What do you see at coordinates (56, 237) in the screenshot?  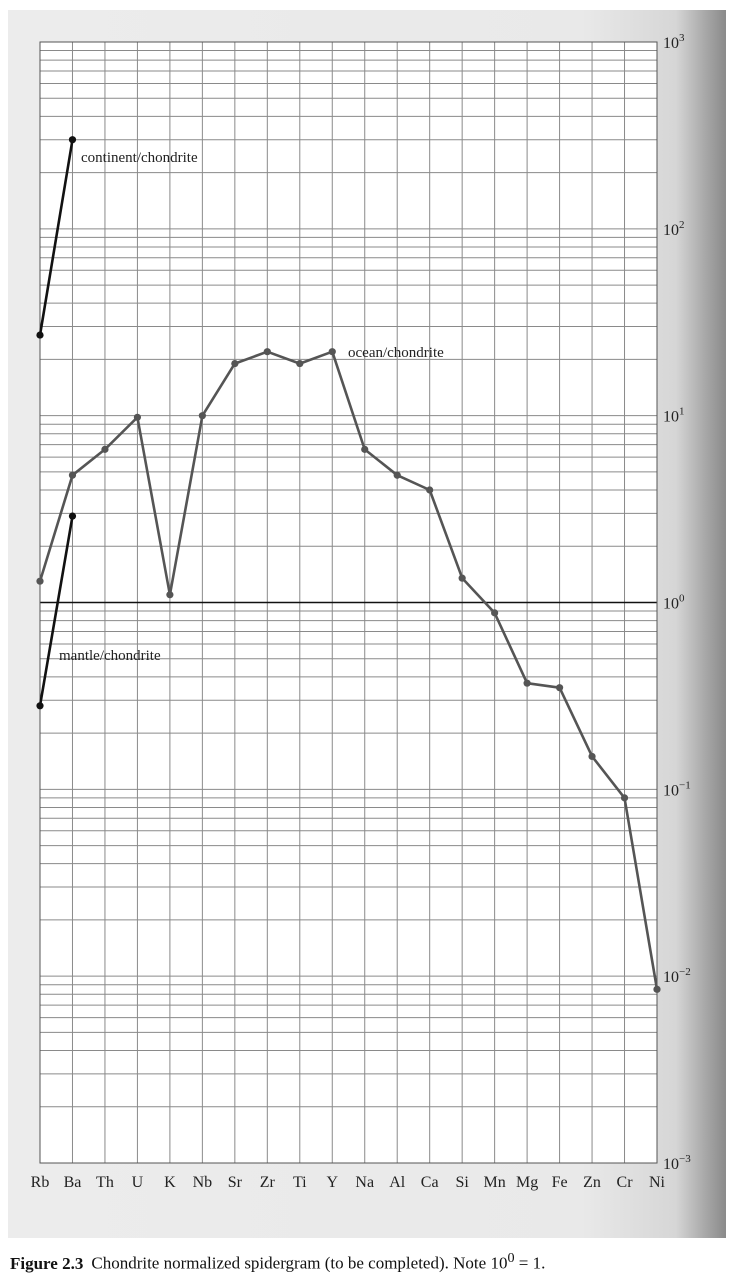 I see `continent-series-line` at bounding box center [56, 237].